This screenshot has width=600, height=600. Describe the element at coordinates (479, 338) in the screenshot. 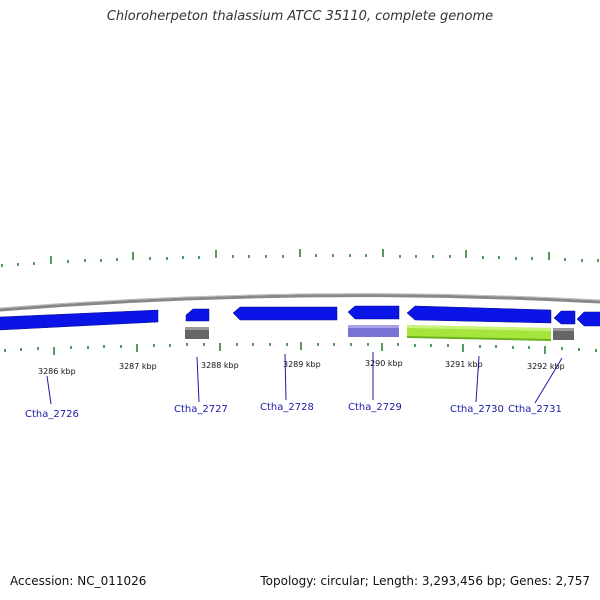

I see `feature-ctha-2730-edge` at that location.